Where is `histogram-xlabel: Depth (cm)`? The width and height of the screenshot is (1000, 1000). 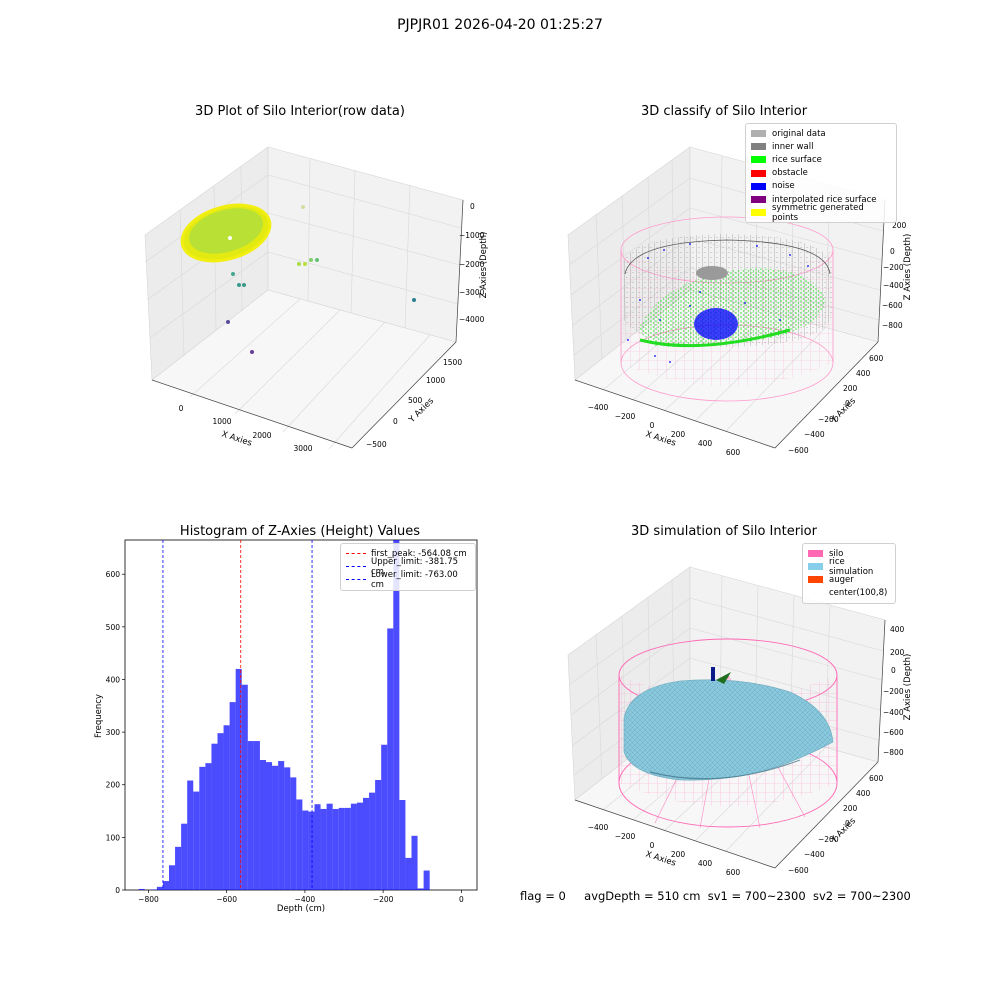
histogram-xlabel: Depth (cm) is located at coordinates (301, 909).